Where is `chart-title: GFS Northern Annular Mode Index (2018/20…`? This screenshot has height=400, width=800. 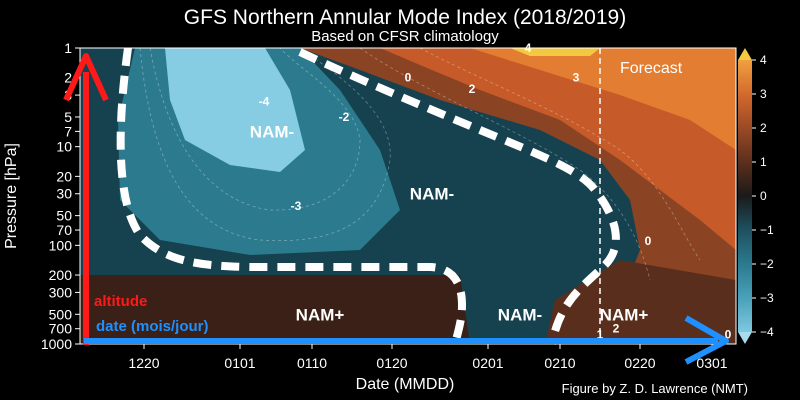
chart-title: GFS Northern Annular Mode Index (2018/20… is located at coordinates (405, 17).